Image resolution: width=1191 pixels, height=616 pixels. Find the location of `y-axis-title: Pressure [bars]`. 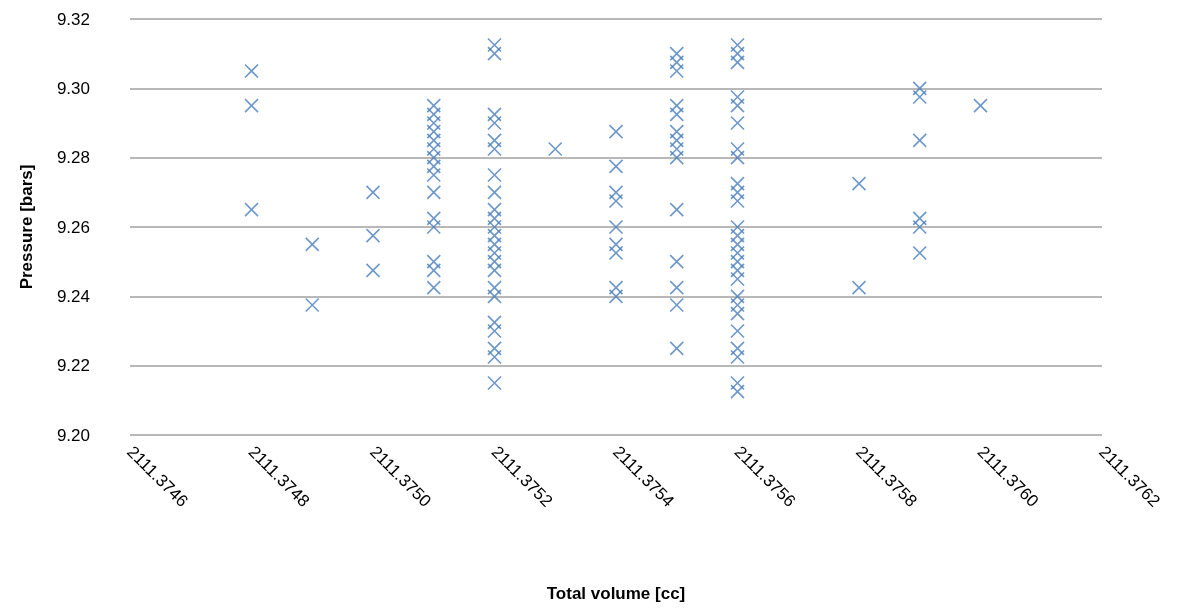

y-axis-title: Pressure [bars] is located at coordinates (26, 227).